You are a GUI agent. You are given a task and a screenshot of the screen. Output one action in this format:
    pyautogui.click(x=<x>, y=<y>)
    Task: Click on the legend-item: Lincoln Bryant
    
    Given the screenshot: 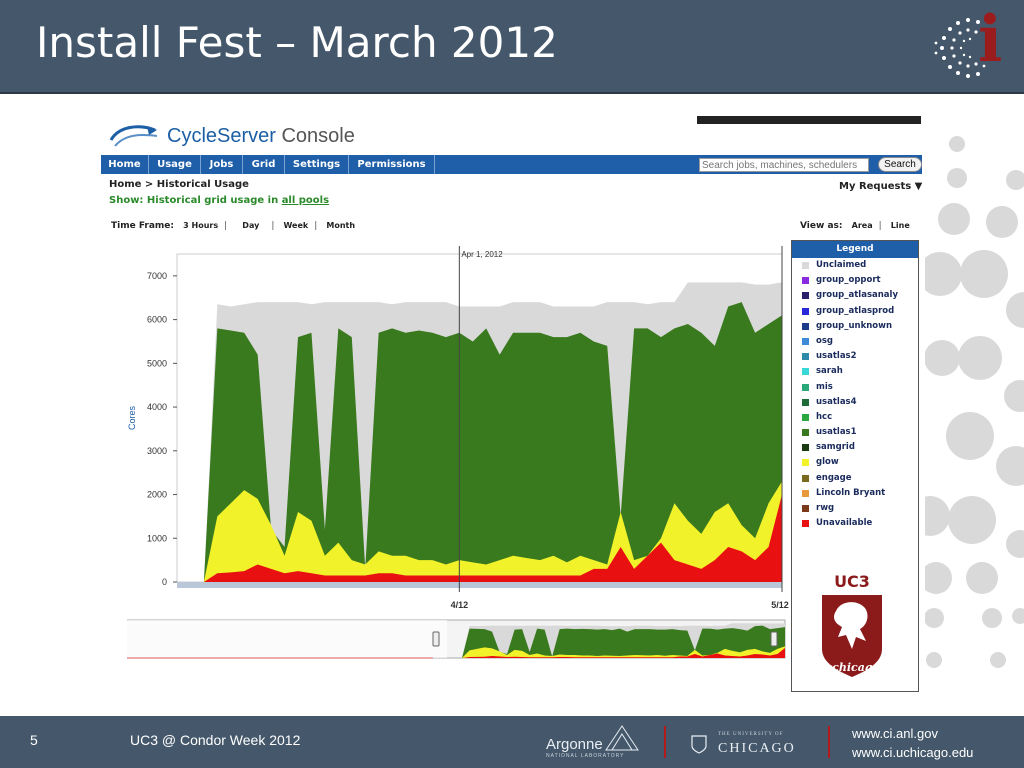 What is the action you would take?
    pyautogui.click(x=855, y=493)
    